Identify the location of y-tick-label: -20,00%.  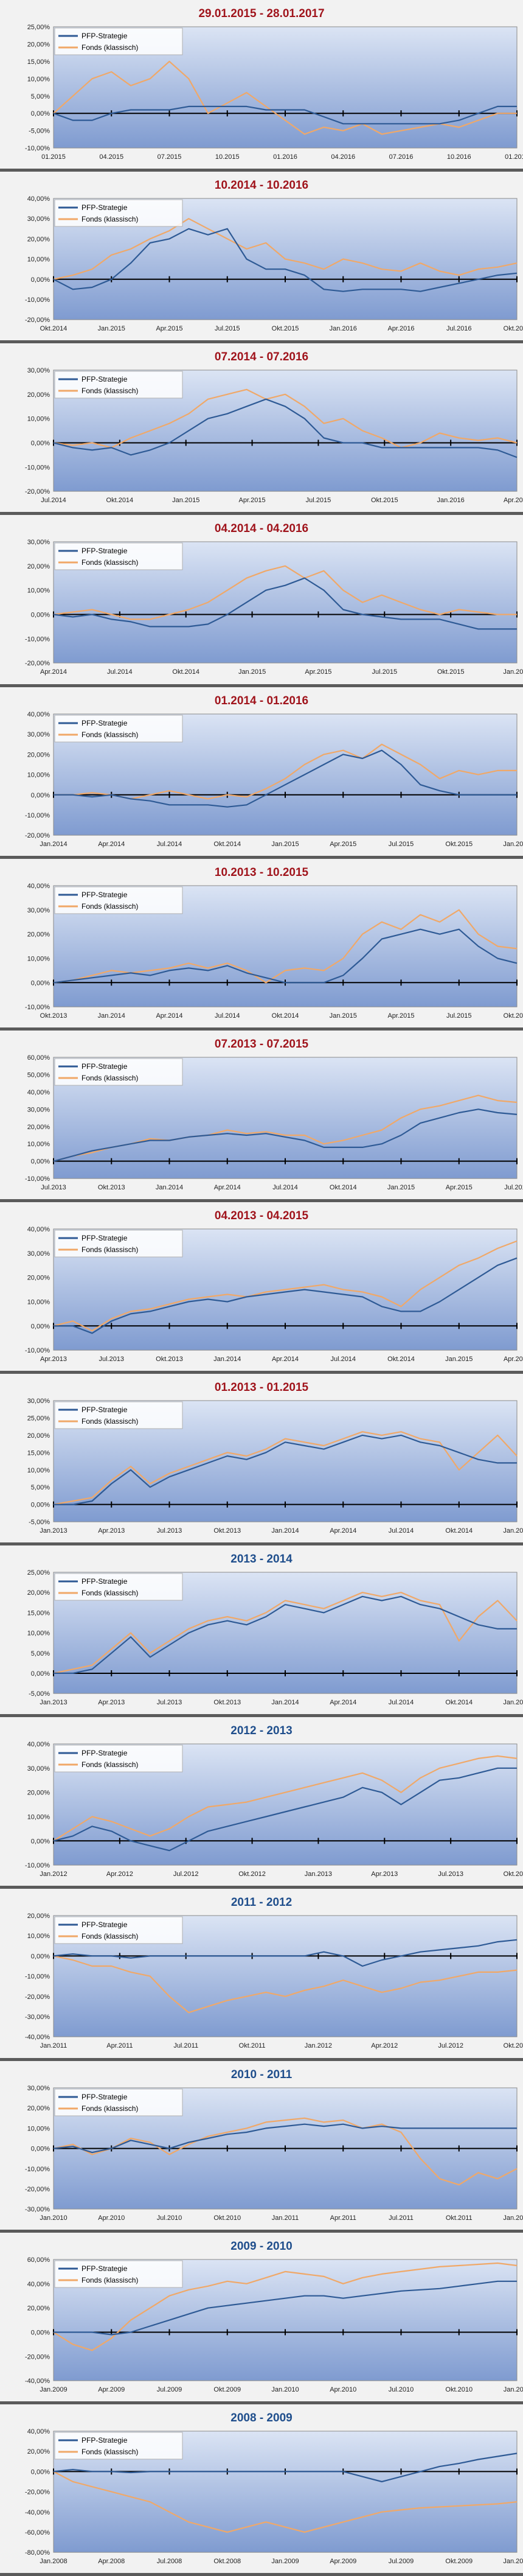
(38, 2189).